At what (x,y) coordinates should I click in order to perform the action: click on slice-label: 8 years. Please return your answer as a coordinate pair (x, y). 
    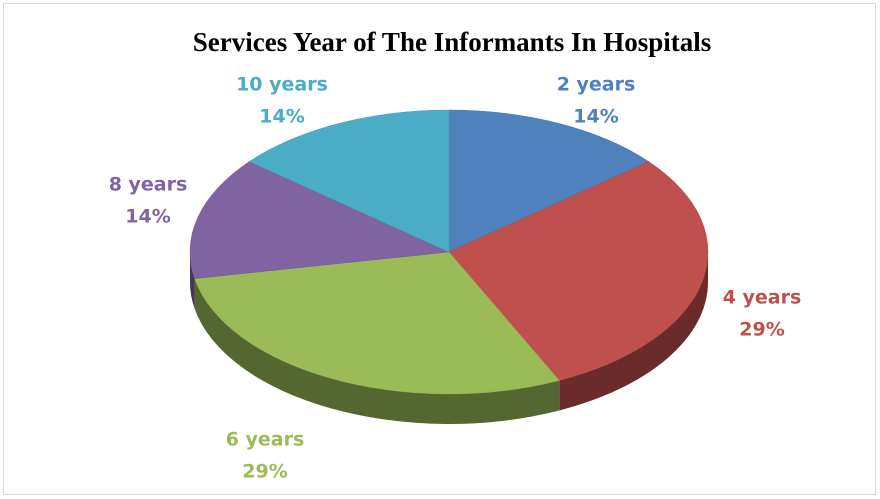
    Looking at the image, I should click on (148, 185).